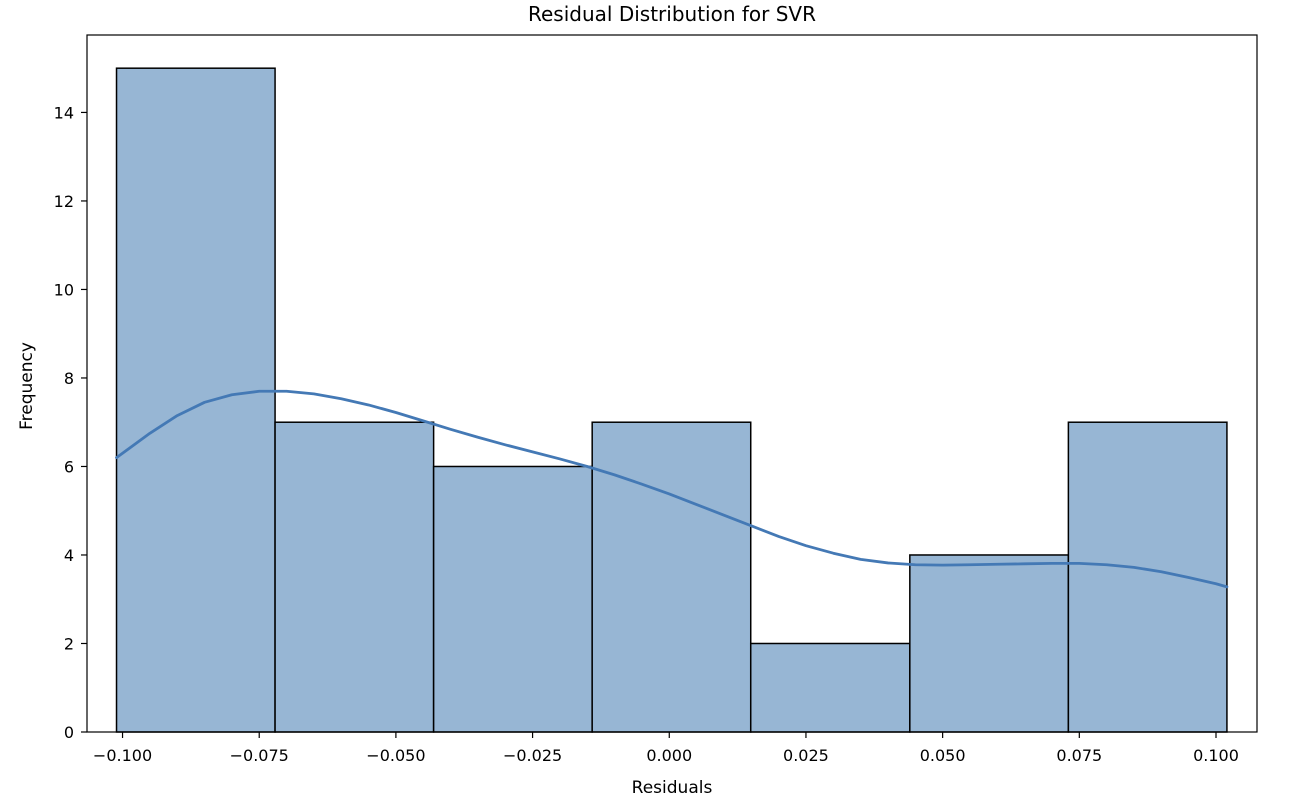  I want to click on y-tick-label: 0, so click(69, 732).